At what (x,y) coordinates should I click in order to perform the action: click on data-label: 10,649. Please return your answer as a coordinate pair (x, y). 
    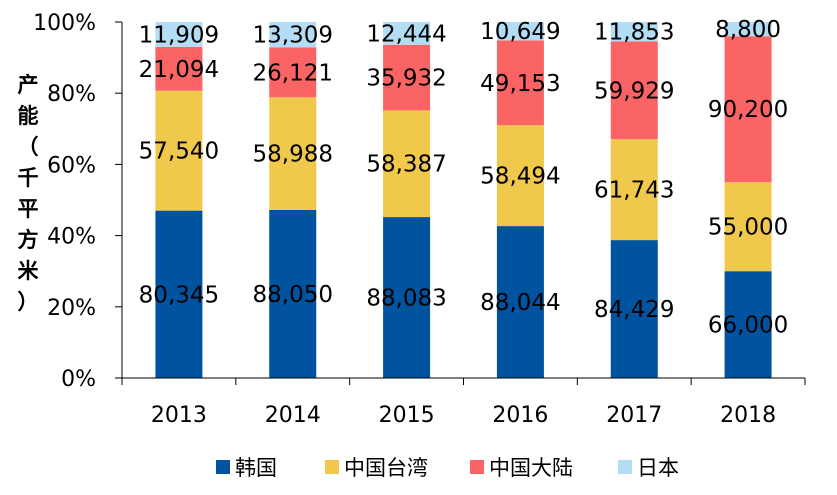
    Looking at the image, I should click on (520, 32).